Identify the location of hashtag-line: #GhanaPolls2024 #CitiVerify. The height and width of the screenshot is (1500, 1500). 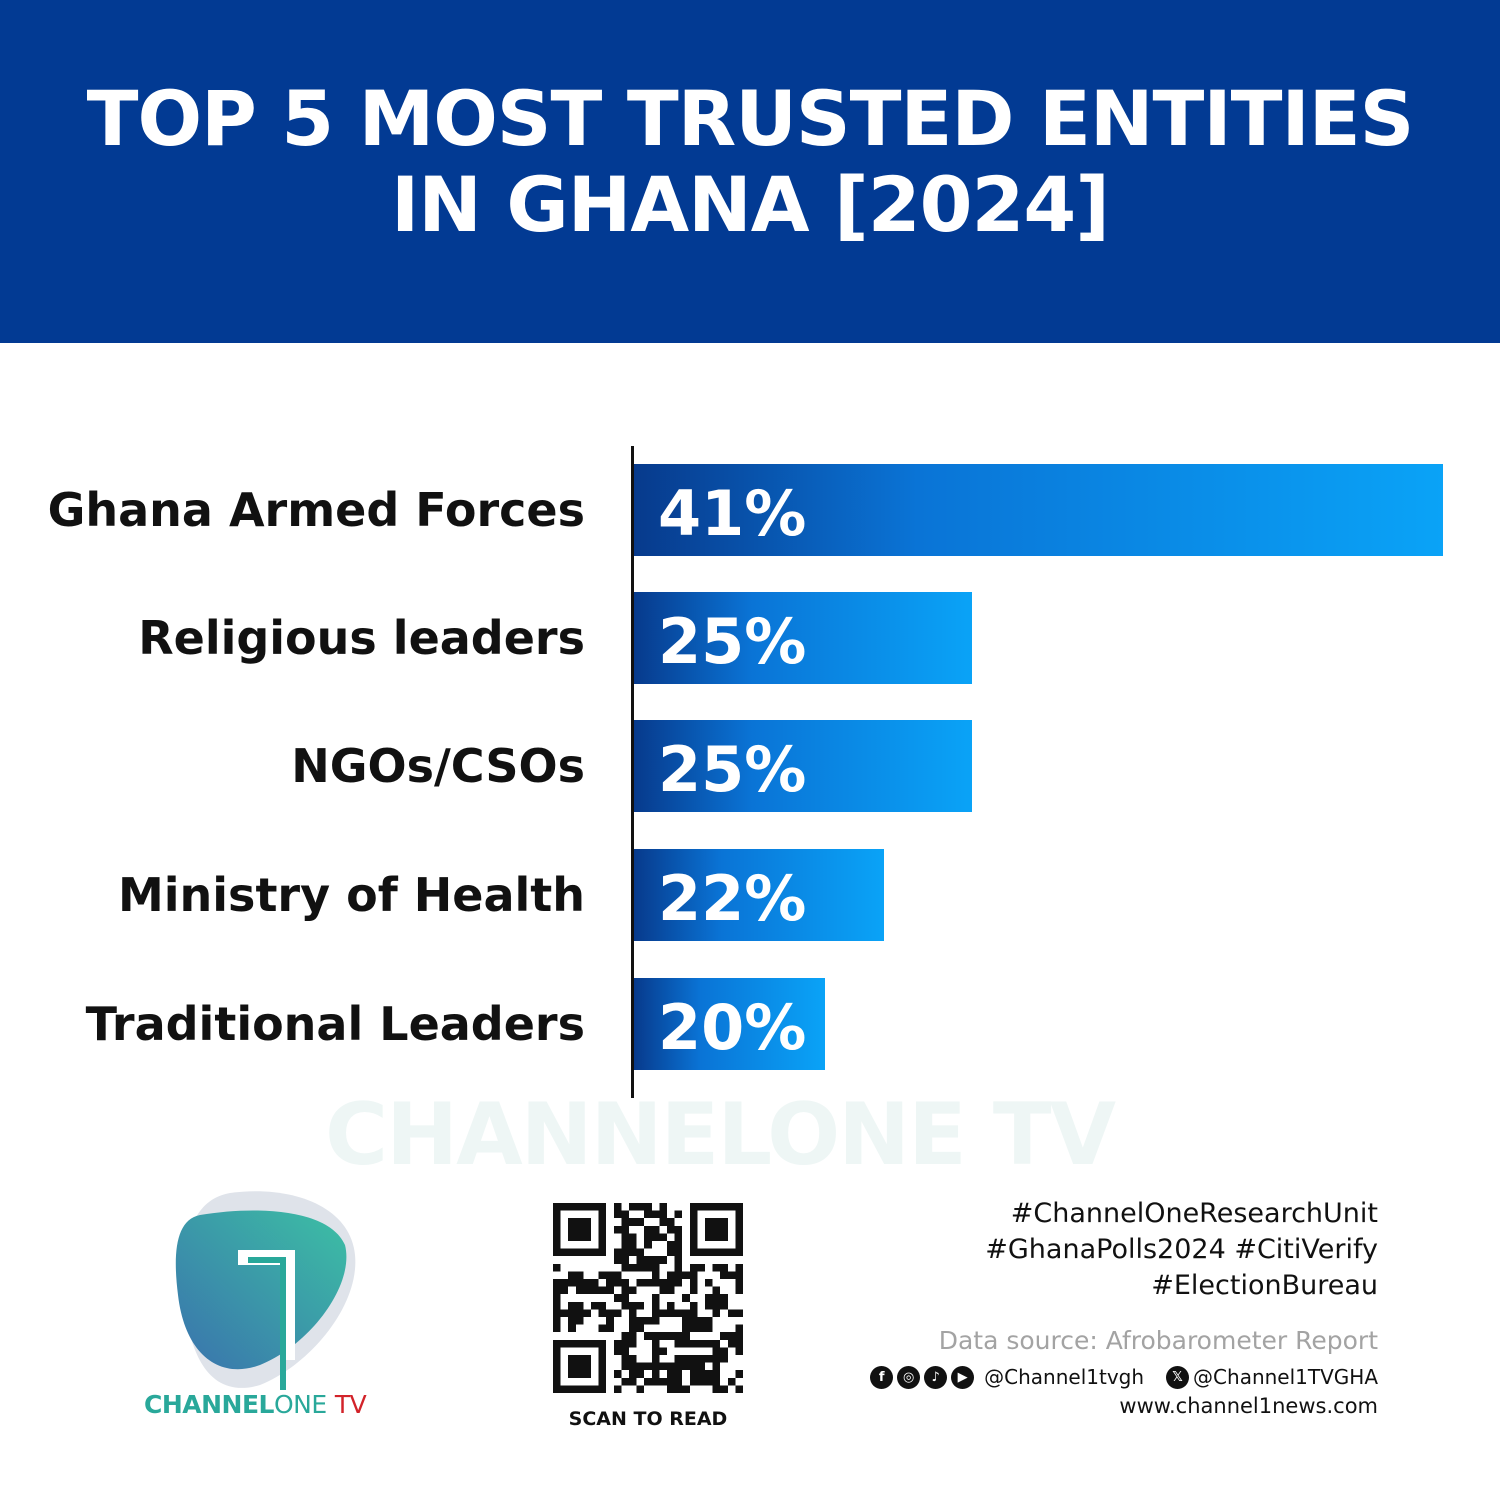
(1181, 1249).